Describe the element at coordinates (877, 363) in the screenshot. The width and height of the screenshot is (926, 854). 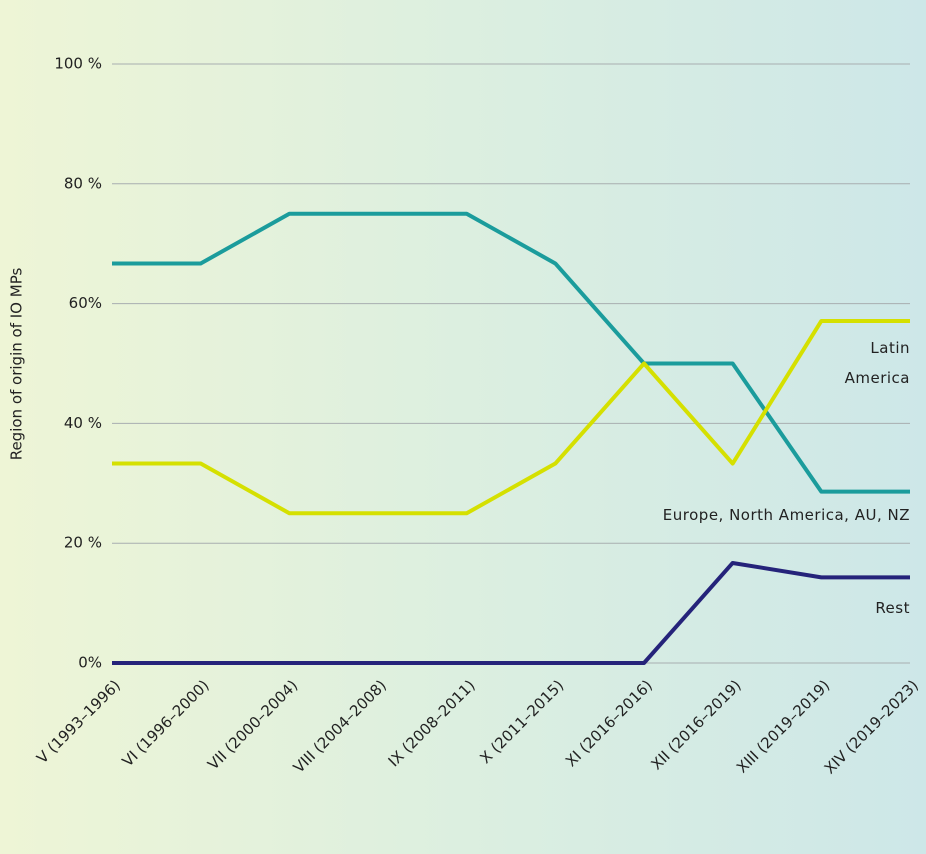
I see `series-label: Latin America` at that location.